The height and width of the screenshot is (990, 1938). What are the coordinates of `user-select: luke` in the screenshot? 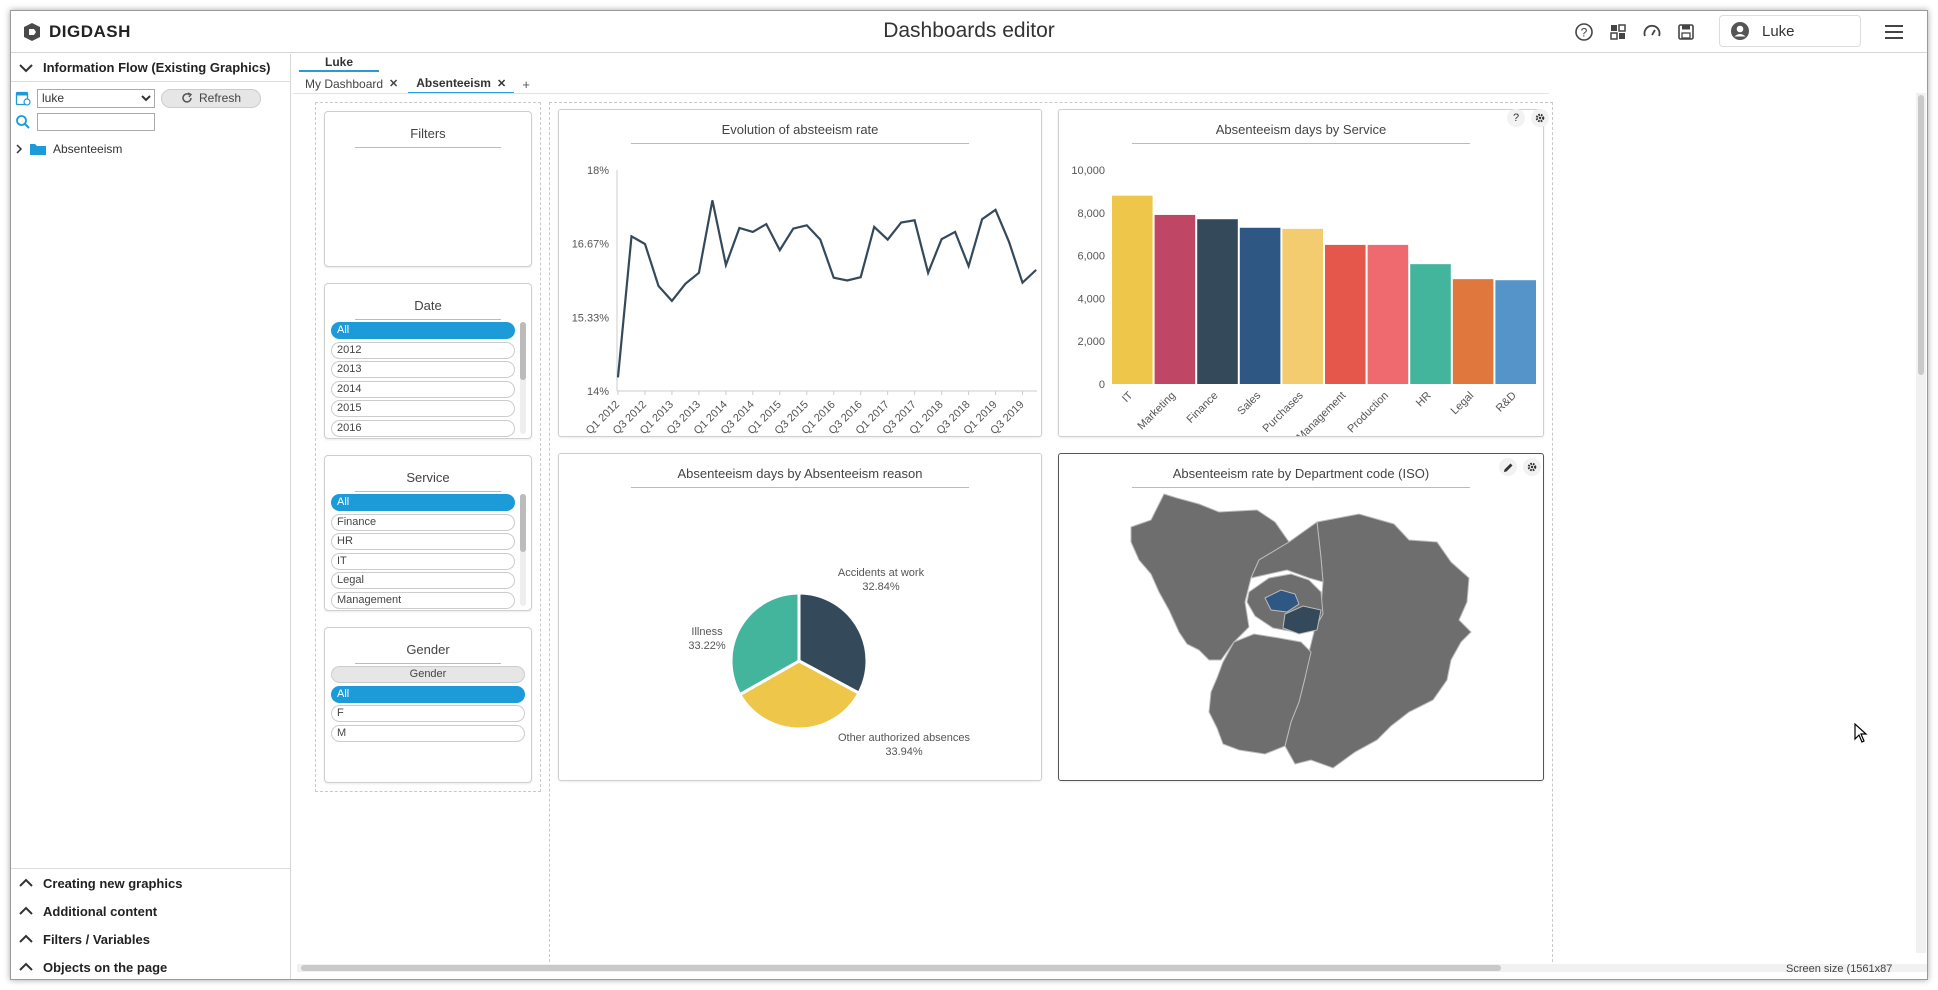 It's located at (96, 98).